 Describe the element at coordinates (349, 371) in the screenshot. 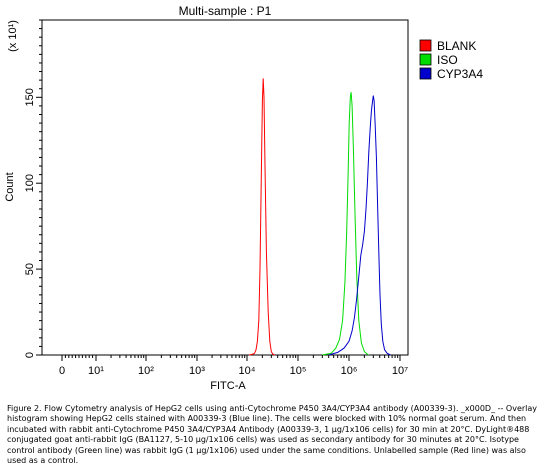

I see `x-tick-label: 10⁶` at that location.